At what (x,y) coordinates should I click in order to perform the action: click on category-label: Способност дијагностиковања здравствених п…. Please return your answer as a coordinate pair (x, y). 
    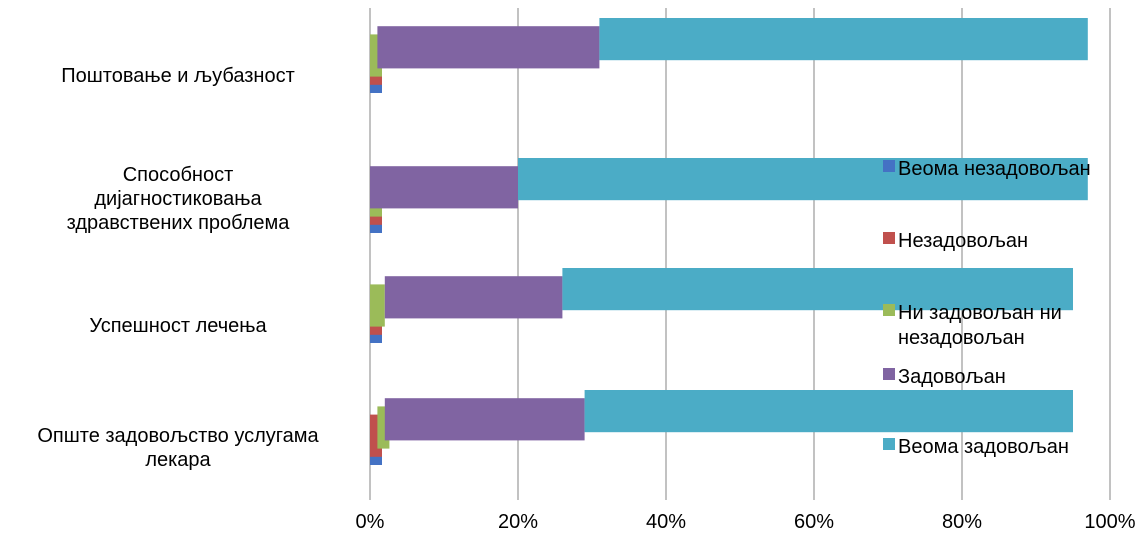
    Looking at the image, I should click on (179, 199).